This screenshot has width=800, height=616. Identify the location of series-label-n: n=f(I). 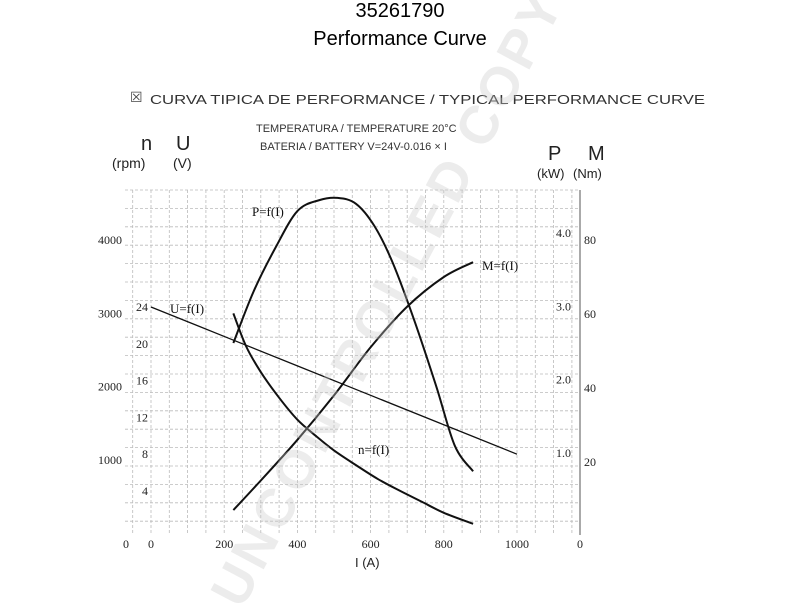
(373, 449).